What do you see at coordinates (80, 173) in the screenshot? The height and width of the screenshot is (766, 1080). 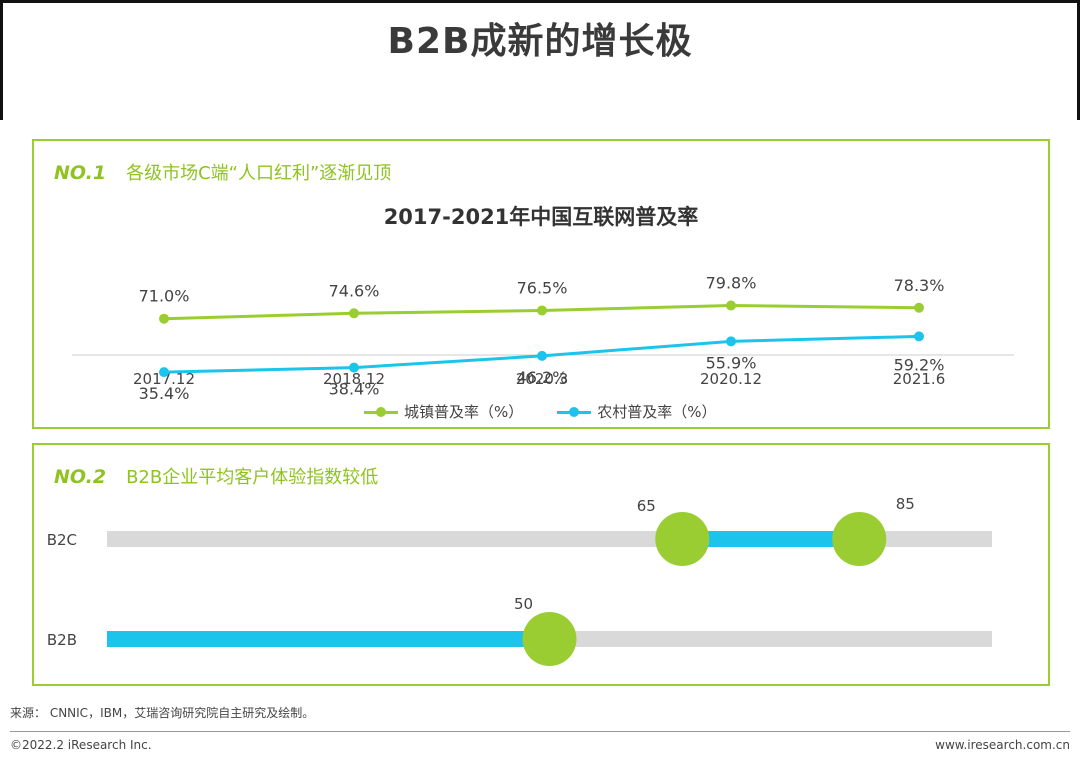 I see `panel1-number: NO.1` at bounding box center [80, 173].